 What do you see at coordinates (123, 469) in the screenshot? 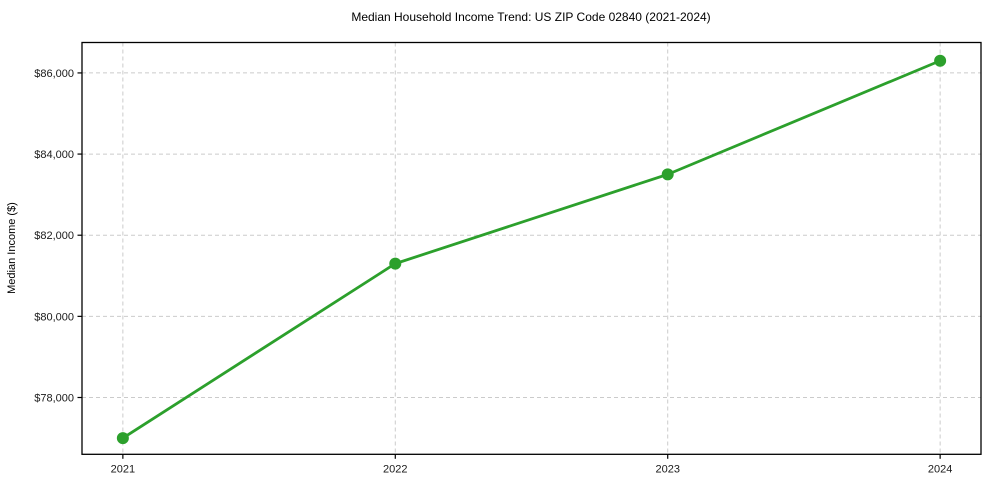
I see `x-tick-label: 2021` at bounding box center [123, 469].